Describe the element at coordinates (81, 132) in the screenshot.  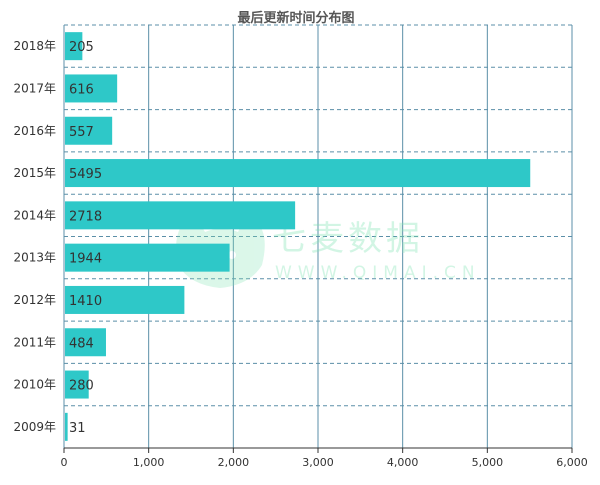
I see `data-label: 557` at that location.